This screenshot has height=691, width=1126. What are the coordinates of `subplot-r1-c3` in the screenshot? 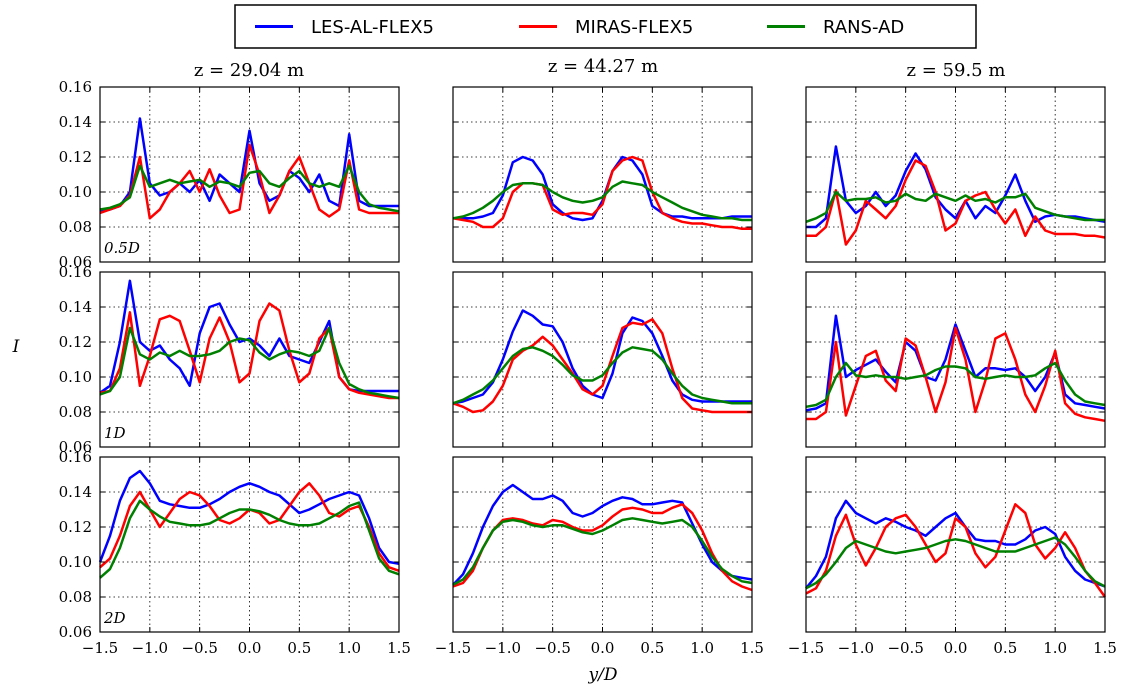 It's located at (955, 174).